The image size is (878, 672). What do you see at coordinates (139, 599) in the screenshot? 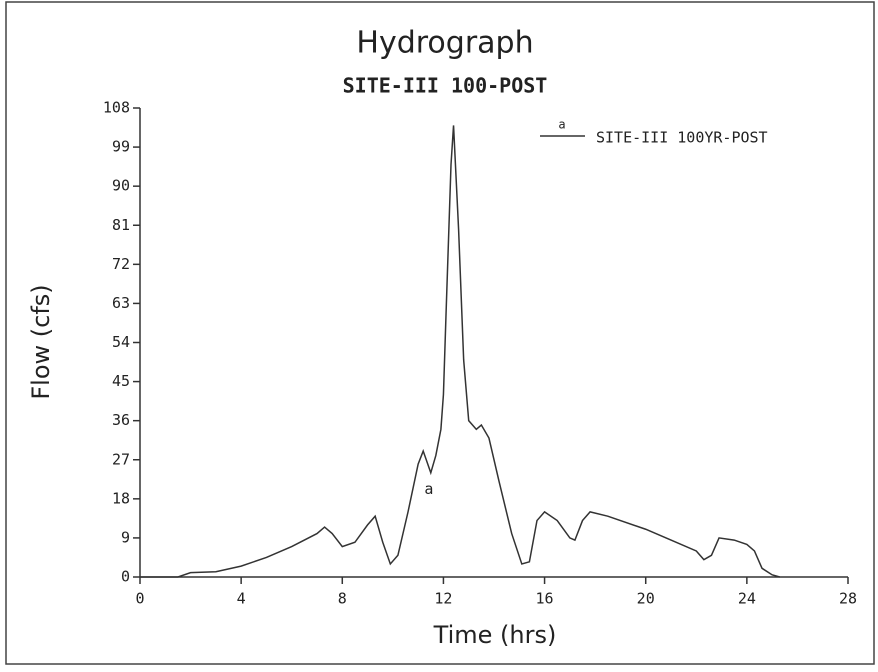
I see `x-tick-label: 0` at bounding box center [139, 599].